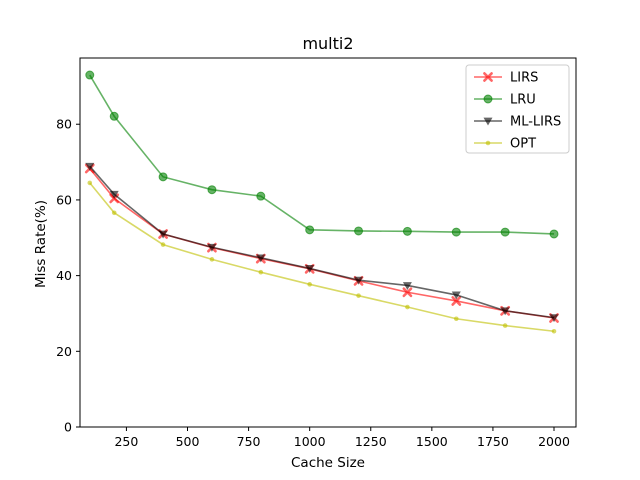 The width and height of the screenshot is (640, 480). I want to click on chart-title: multi2, so click(327, 43).